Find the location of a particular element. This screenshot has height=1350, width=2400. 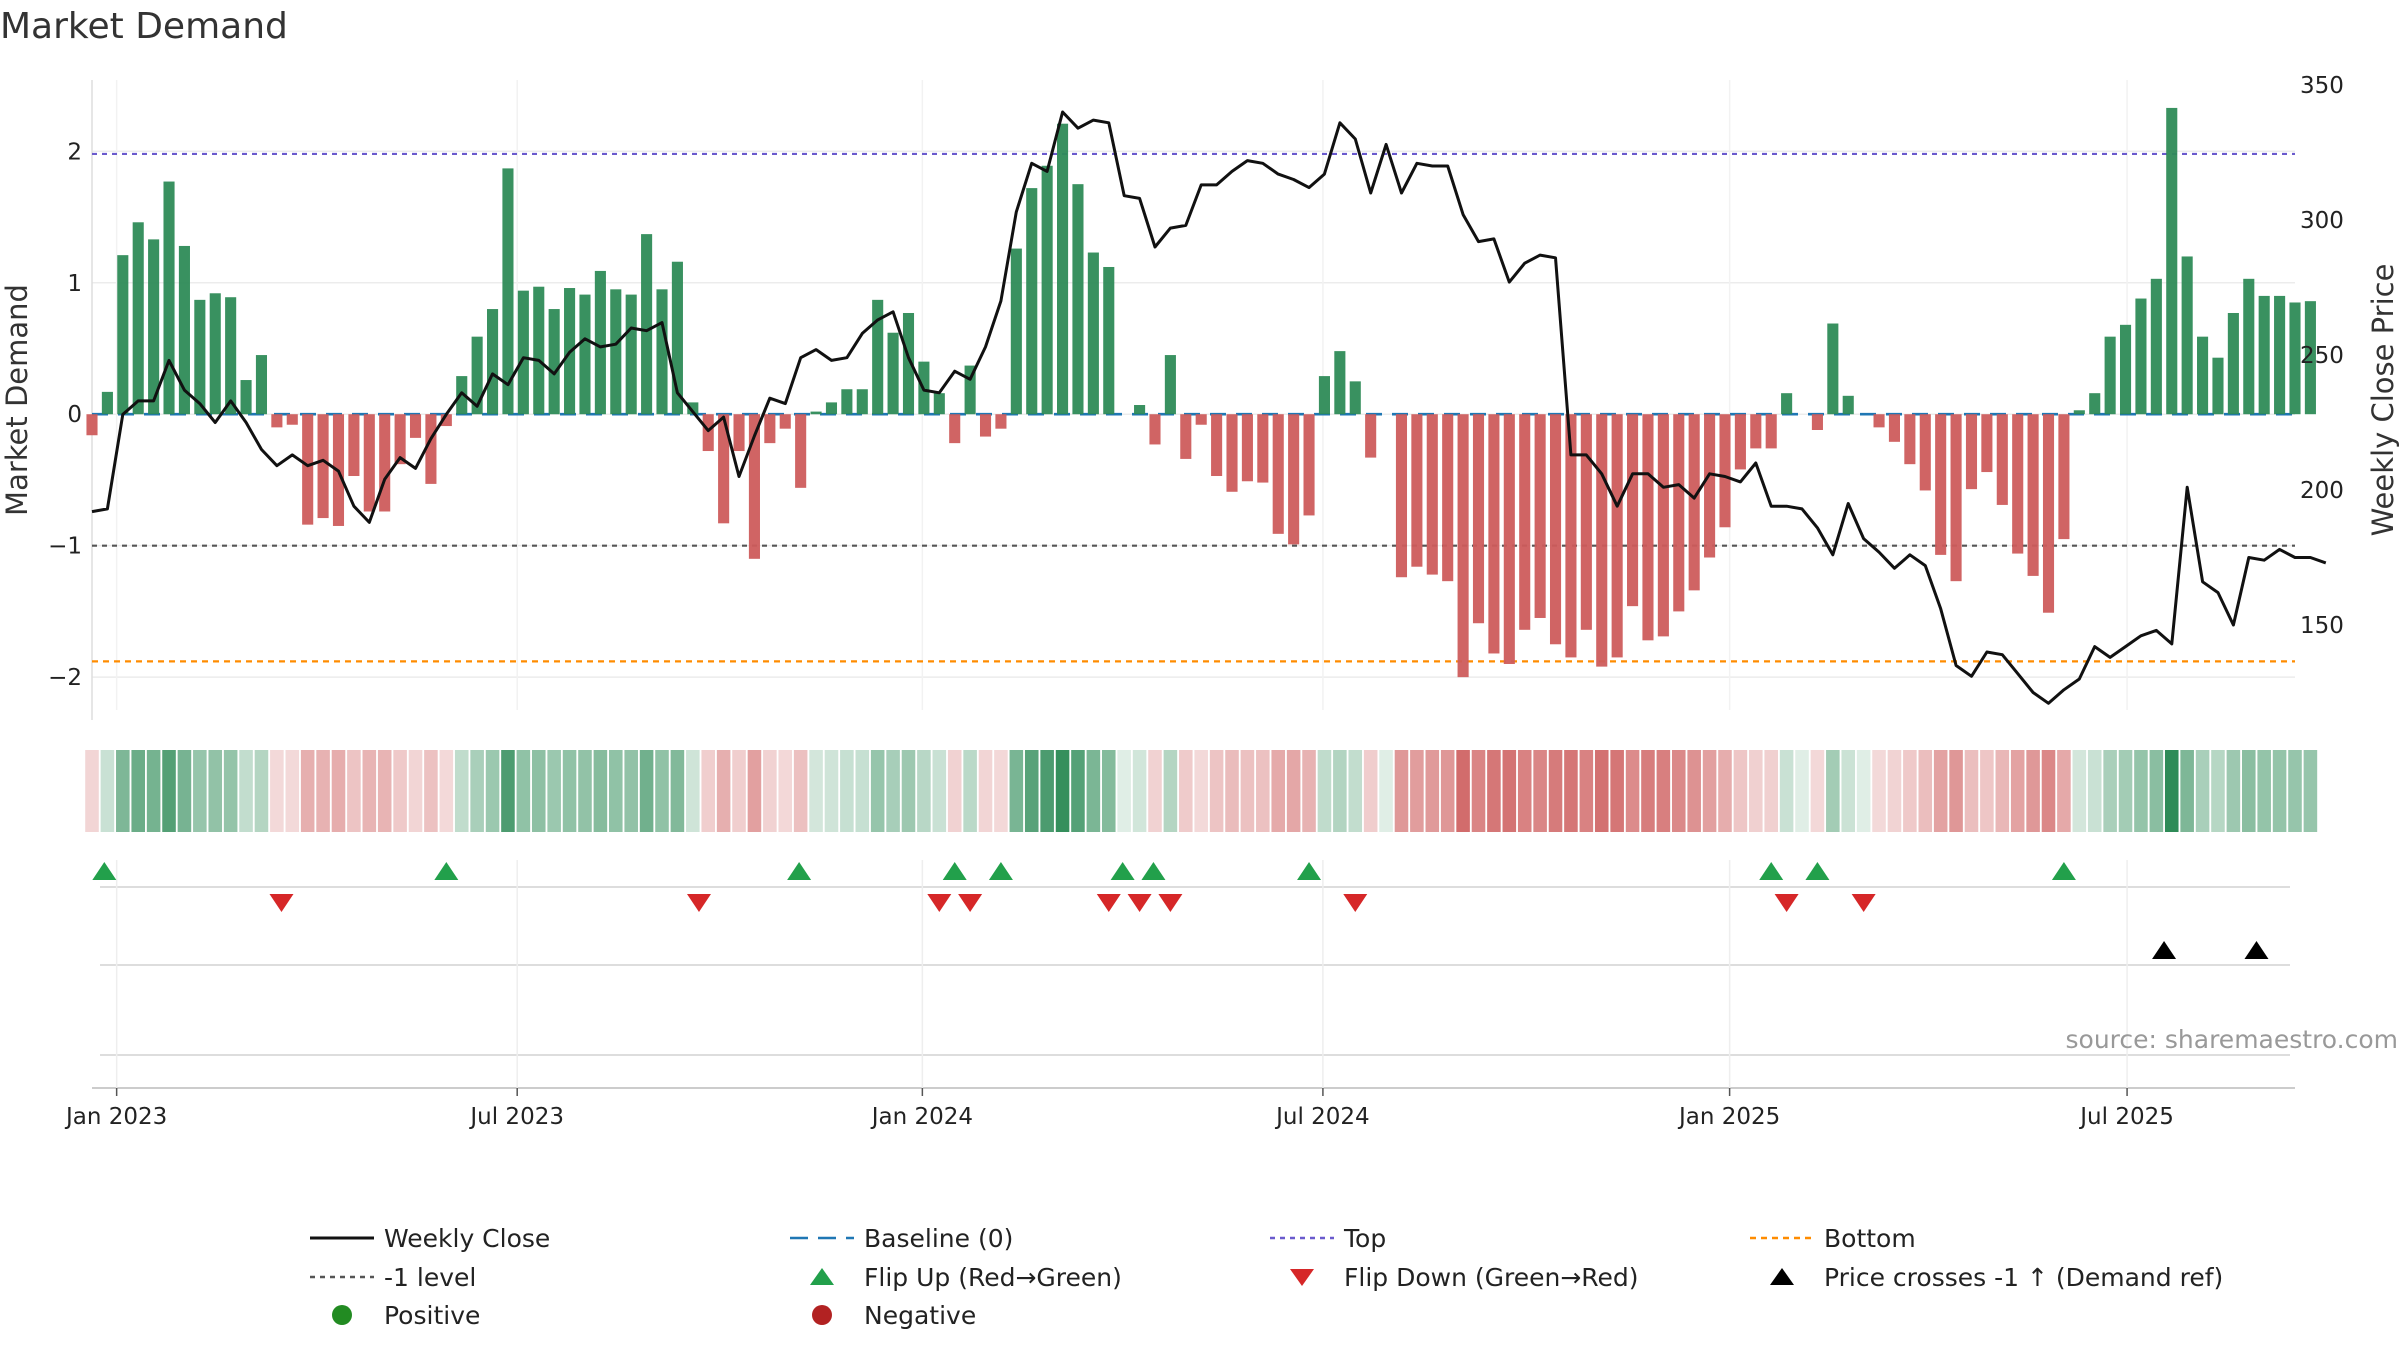

legend-item-top: Top is located at coordinates (1328, 1238).